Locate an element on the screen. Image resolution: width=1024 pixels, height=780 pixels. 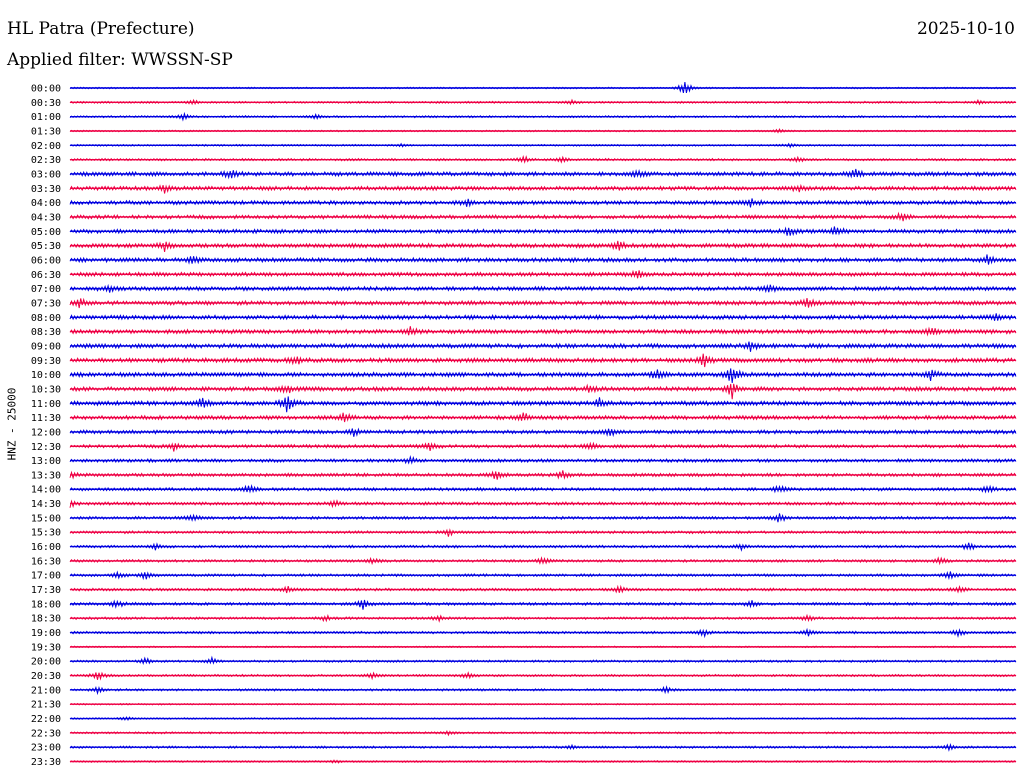
time-tick-label: 18:00 is located at coordinates (46, 604).